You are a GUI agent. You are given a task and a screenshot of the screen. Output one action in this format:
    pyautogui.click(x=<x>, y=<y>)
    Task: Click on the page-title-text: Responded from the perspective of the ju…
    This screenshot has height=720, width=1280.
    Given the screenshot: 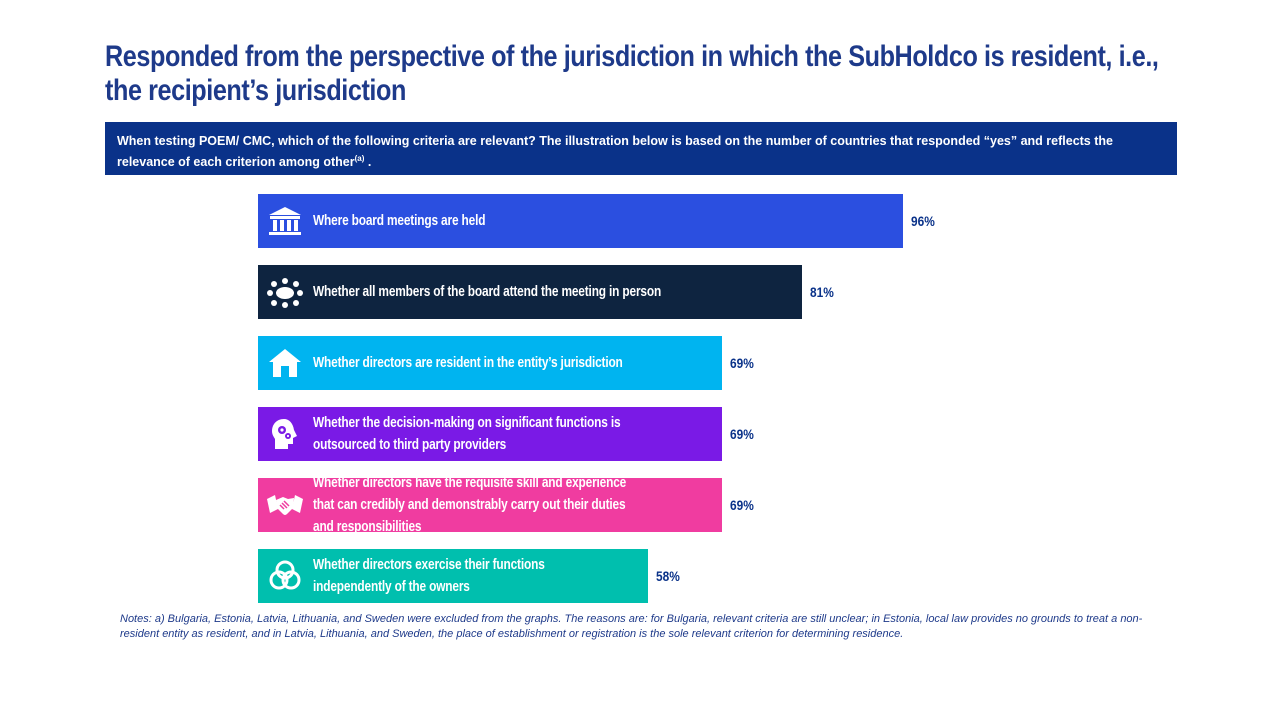 What is the action you would take?
    pyautogui.click(x=632, y=73)
    